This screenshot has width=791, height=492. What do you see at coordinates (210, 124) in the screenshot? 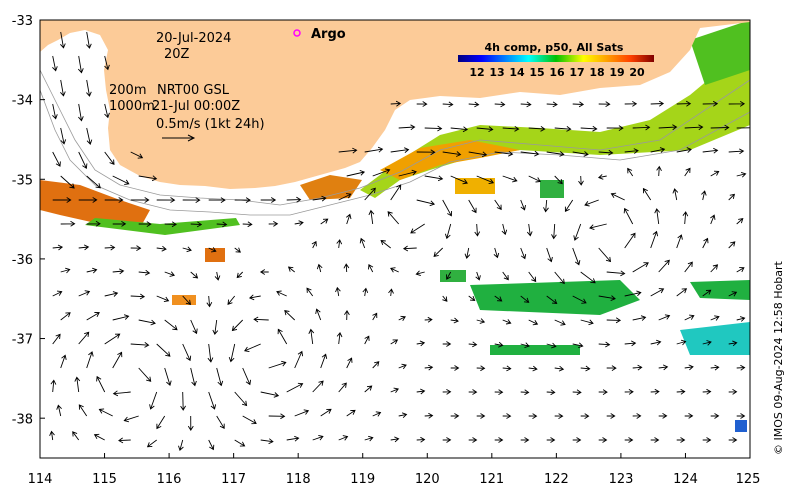
I see `scale-label: 0.5m/s (1kt 24h)` at bounding box center [210, 124].